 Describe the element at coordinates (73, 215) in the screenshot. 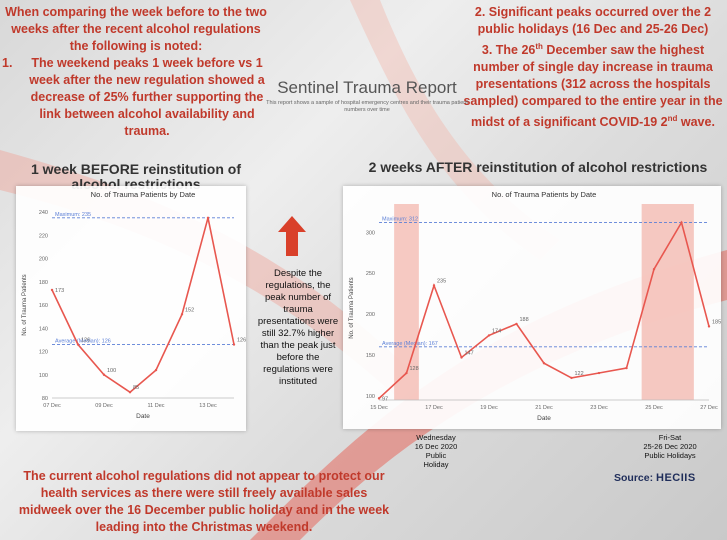

I see `reference-line-label: Maximum: 235` at that location.